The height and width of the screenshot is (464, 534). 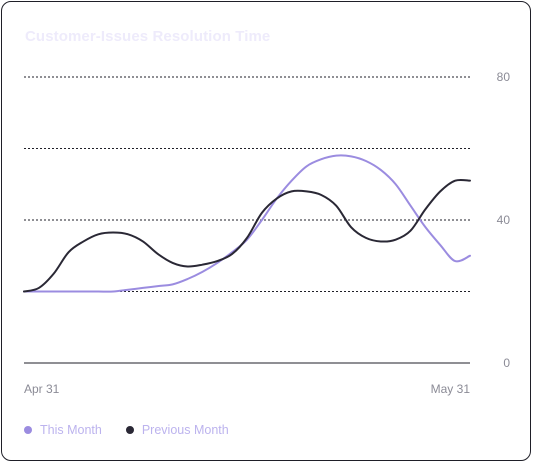 I want to click on legend-dot-previous-month, so click(x=129, y=430).